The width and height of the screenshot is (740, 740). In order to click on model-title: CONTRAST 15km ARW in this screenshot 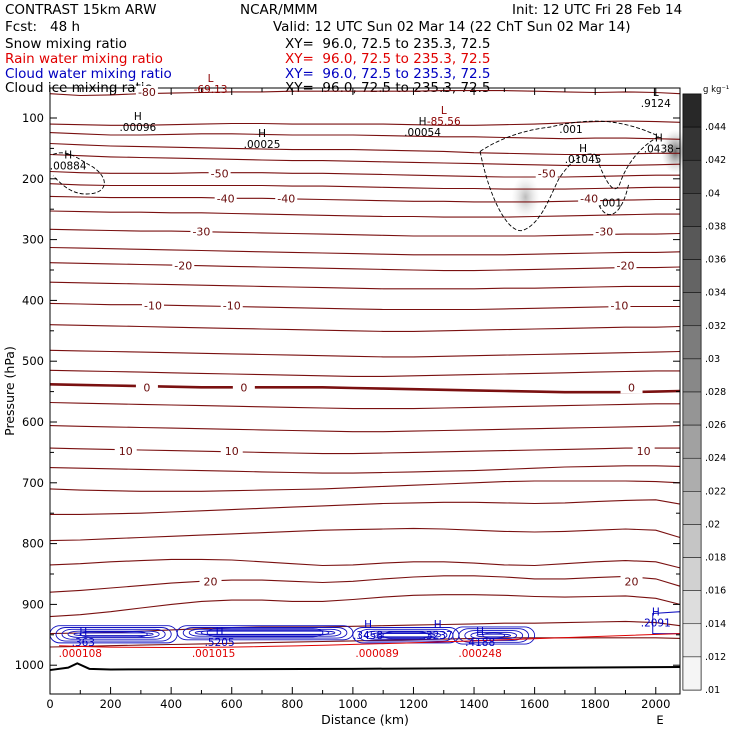, I will do `click(81, 10)`.